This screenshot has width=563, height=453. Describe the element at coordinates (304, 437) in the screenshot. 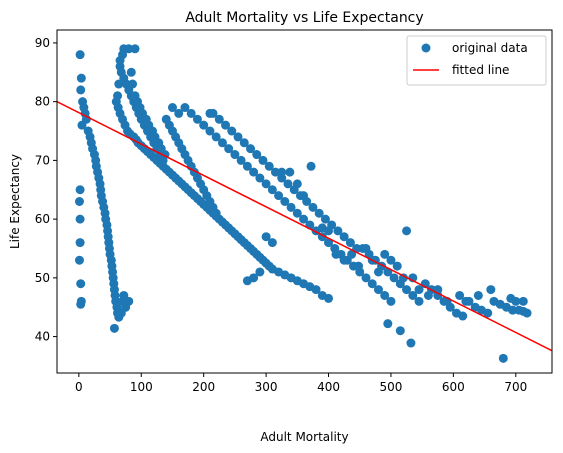

I see `x-axis-label: Adult Mortality` at that location.